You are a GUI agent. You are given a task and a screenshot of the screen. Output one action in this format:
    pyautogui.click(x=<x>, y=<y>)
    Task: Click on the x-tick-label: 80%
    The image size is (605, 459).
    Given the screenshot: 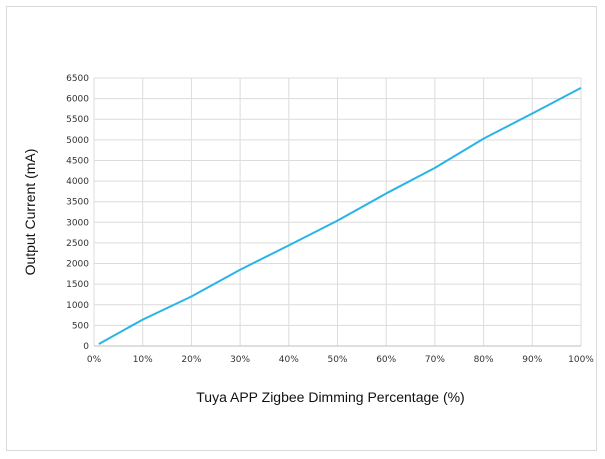 What is the action you would take?
    pyautogui.click(x=484, y=360)
    